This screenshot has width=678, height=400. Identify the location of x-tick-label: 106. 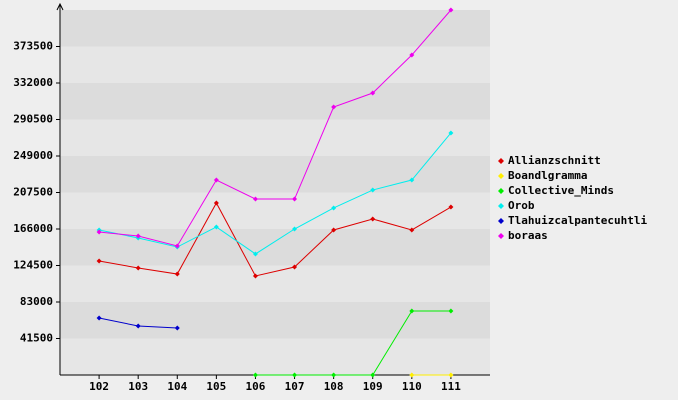
(256, 386).